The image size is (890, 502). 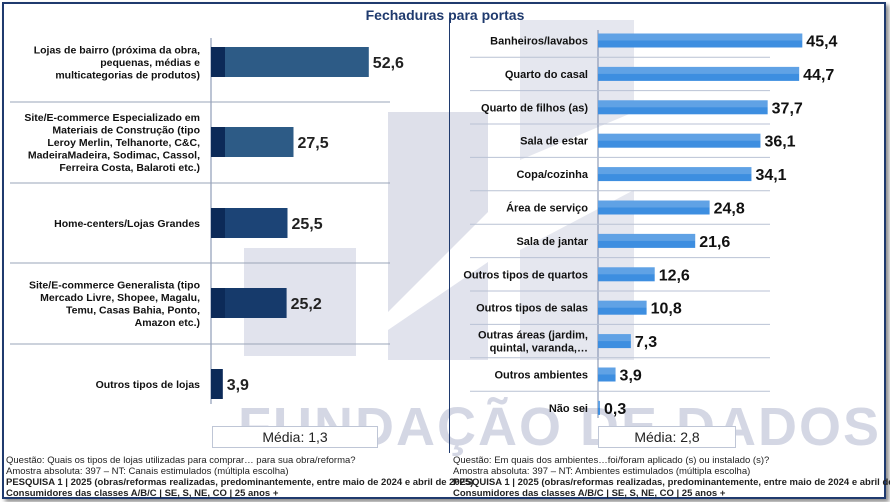 What do you see at coordinates (552, 175) in the screenshot?
I see `right-category-label: Copa/cozinha` at bounding box center [552, 175].